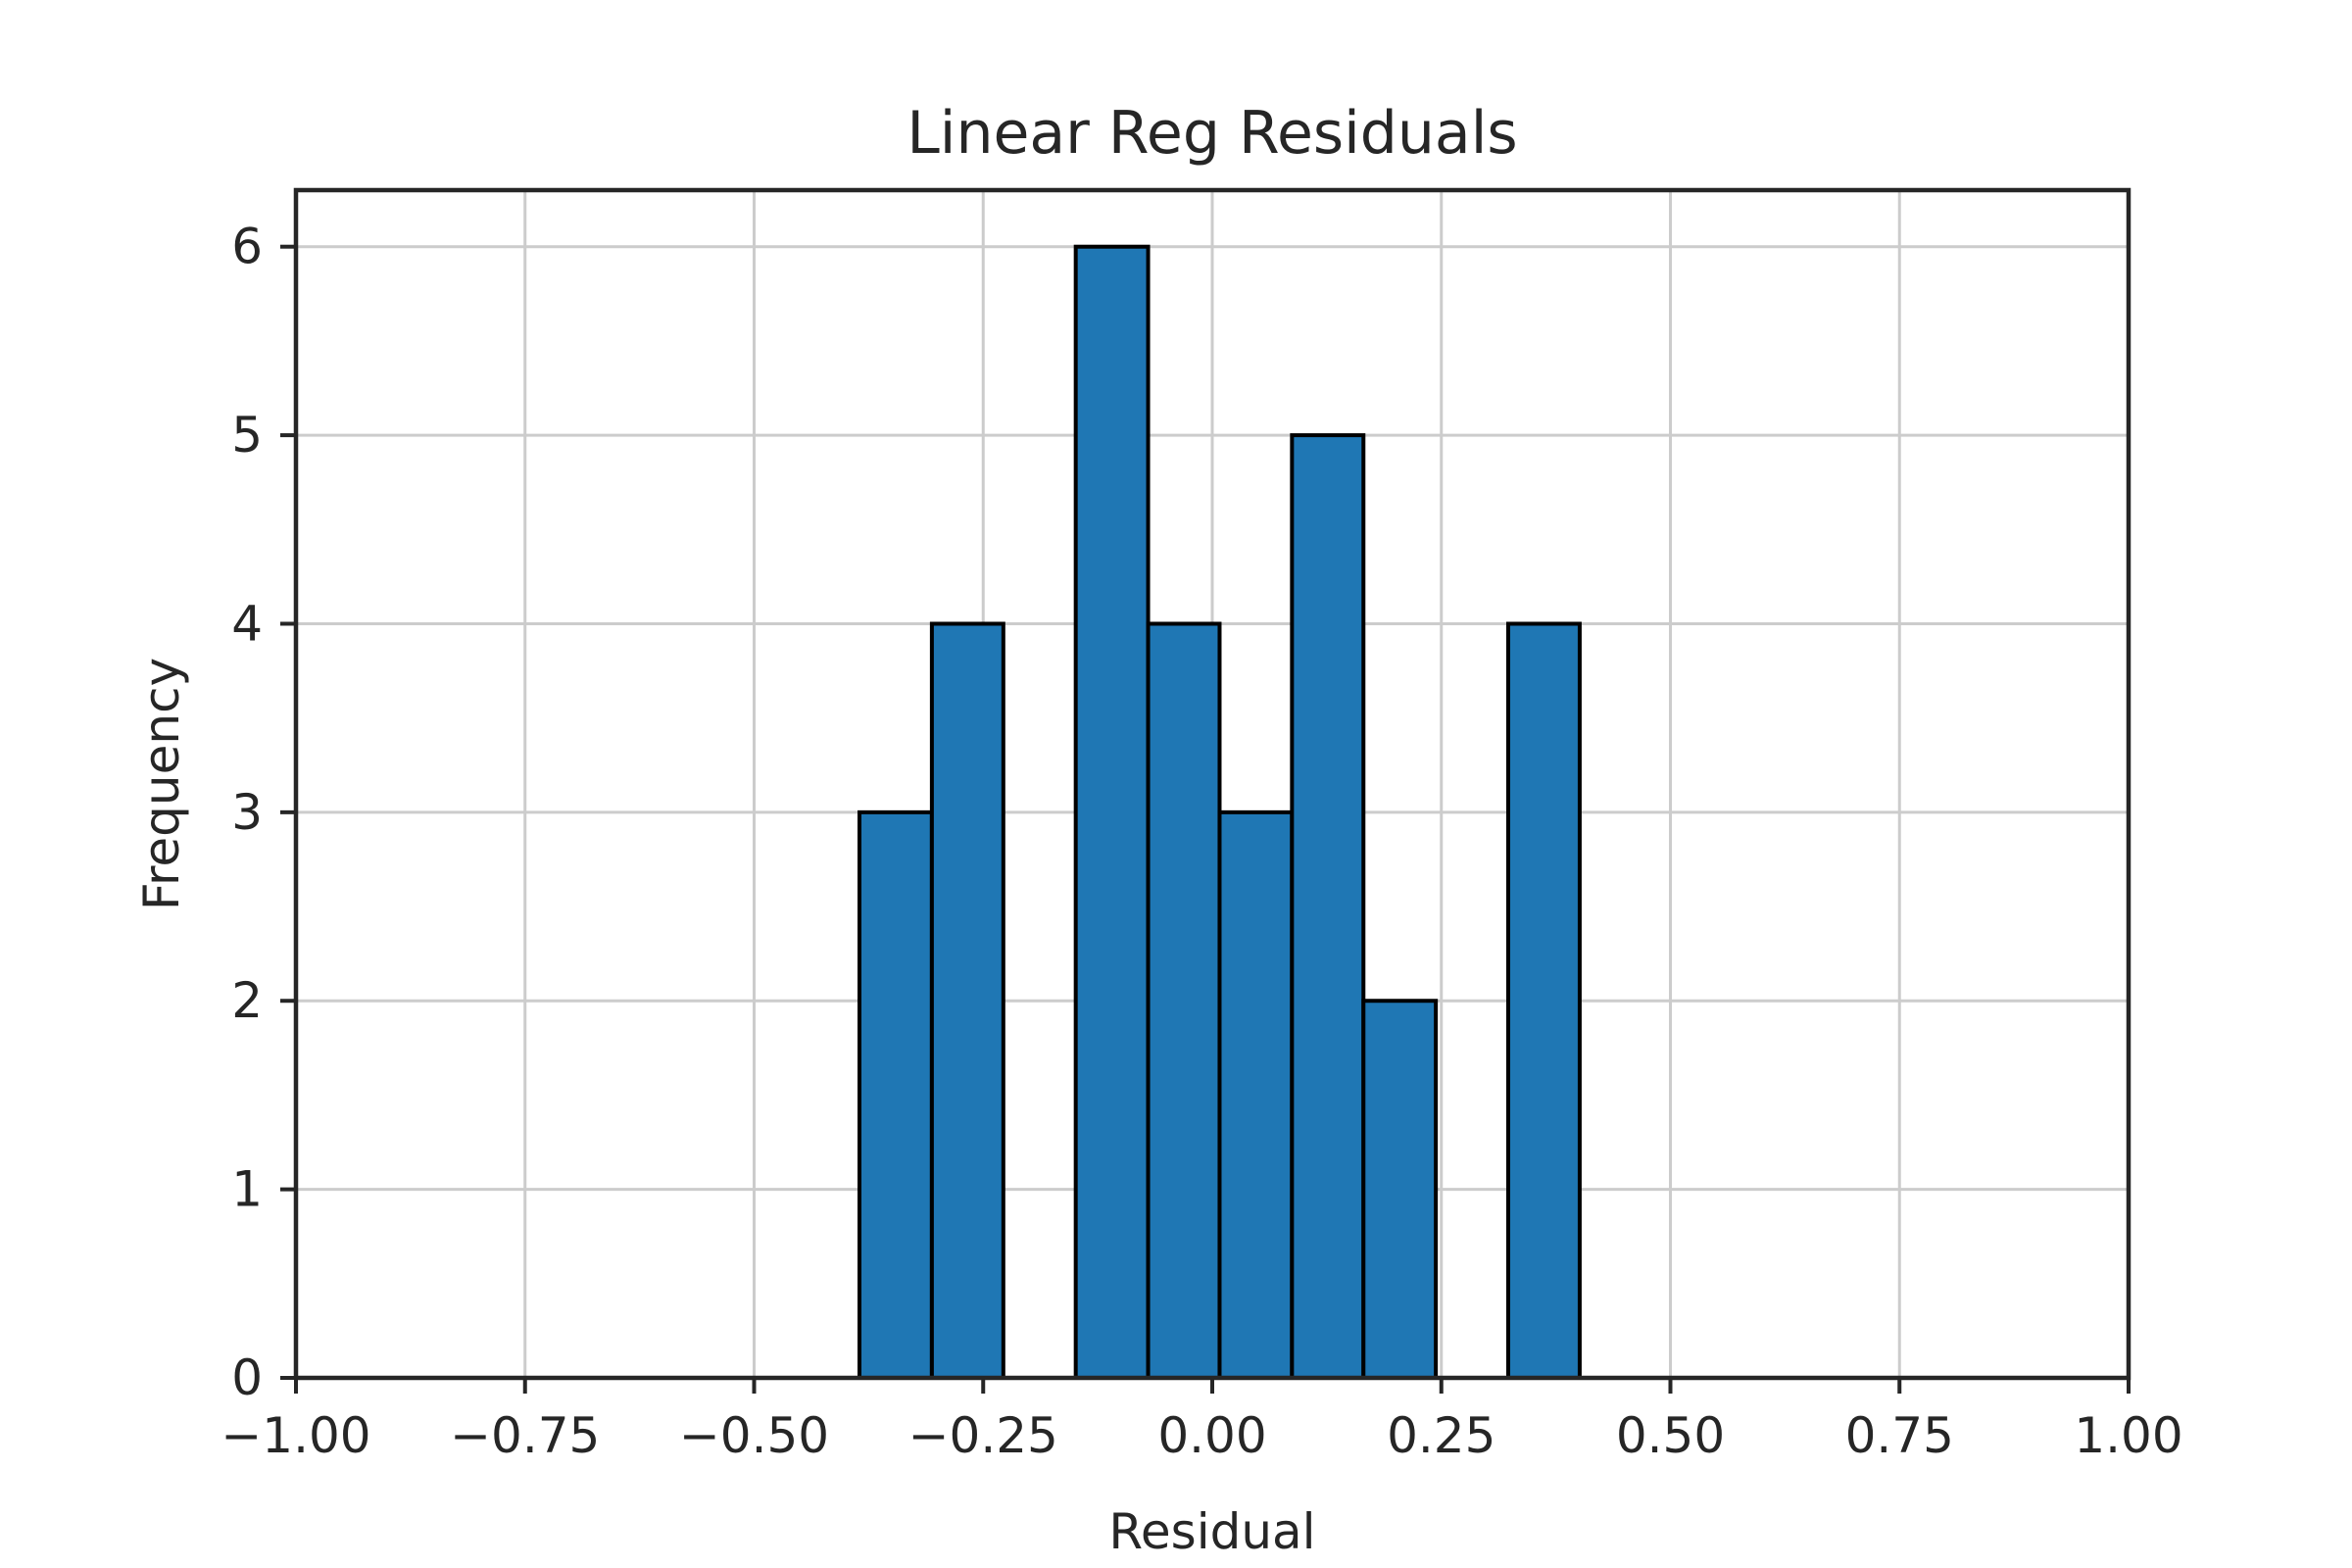 Image resolution: width=2352 pixels, height=1568 pixels. I want to click on y-tick-label: 4, so click(247, 623).